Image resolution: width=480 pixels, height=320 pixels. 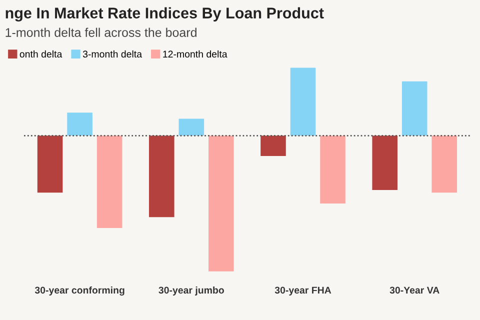 I want to click on chart-title: nge In Market Rate Indices By Loan Product, so click(x=165, y=14).